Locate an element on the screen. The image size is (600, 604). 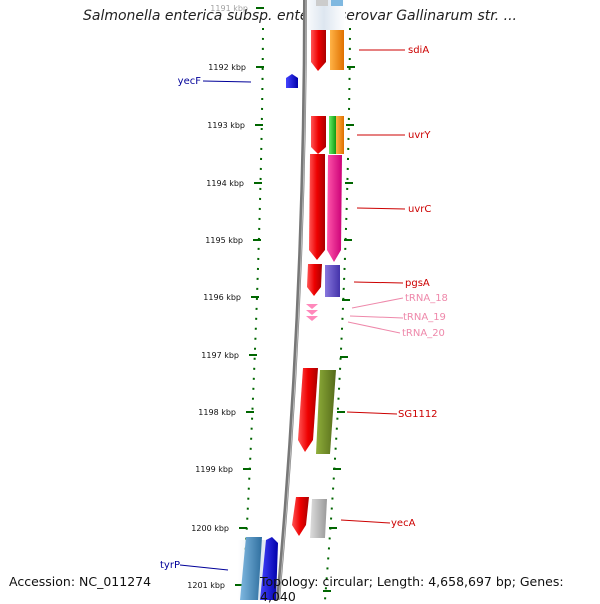
right-major-ticks is located at coordinates (339, 329).